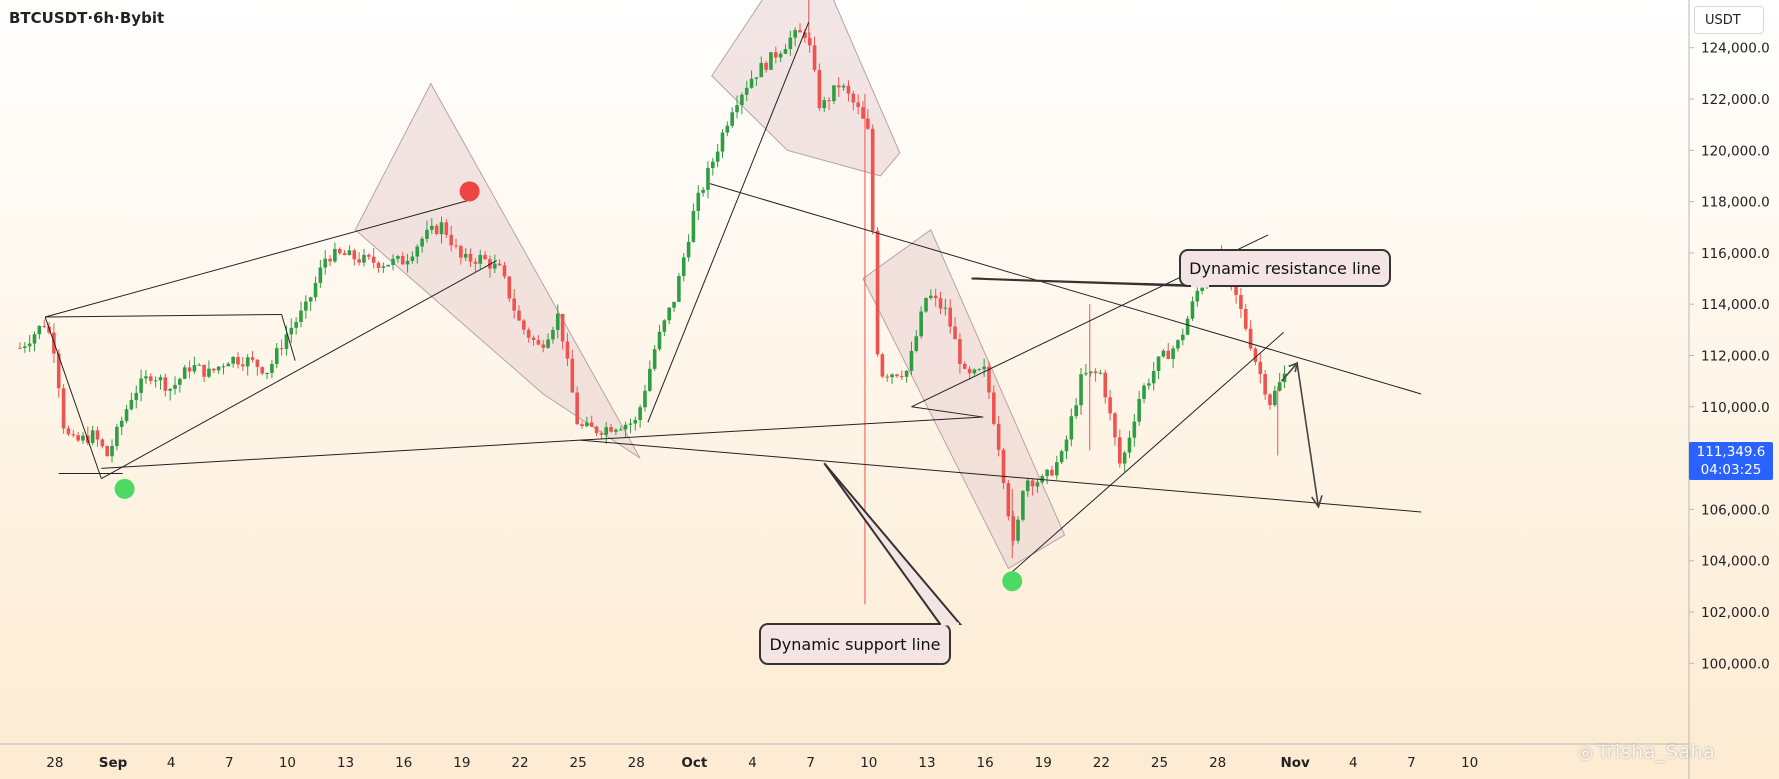  What do you see at coordinates (1300, 434) in the screenshot?
I see `projection-path` at bounding box center [1300, 434].